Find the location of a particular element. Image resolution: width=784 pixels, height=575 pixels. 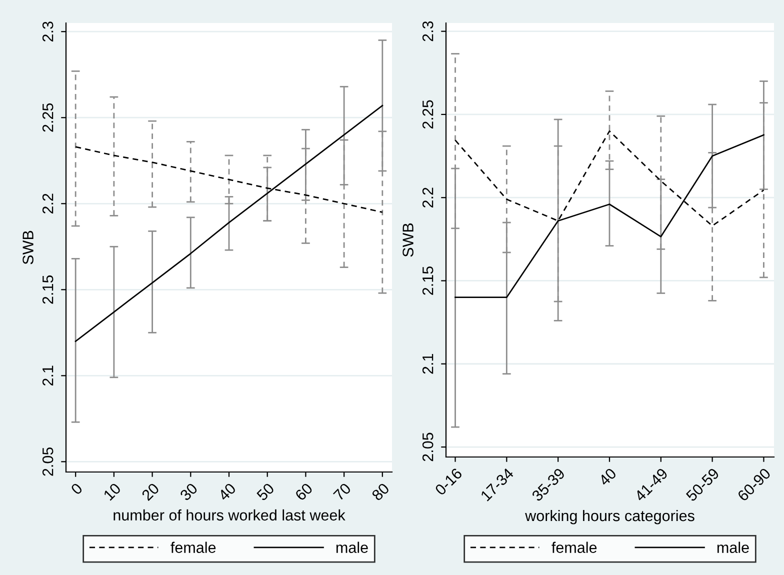

x-tick-label: 20 is located at coordinates (150, 492).